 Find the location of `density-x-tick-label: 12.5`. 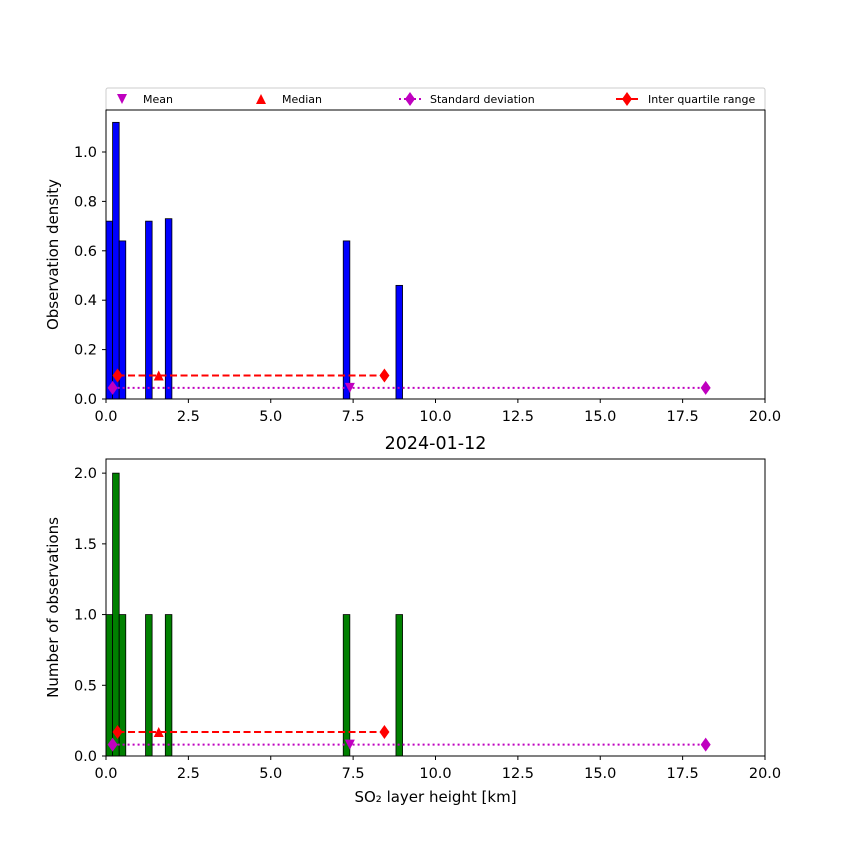

density-x-tick-label: 12.5 is located at coordinates (518, 417).